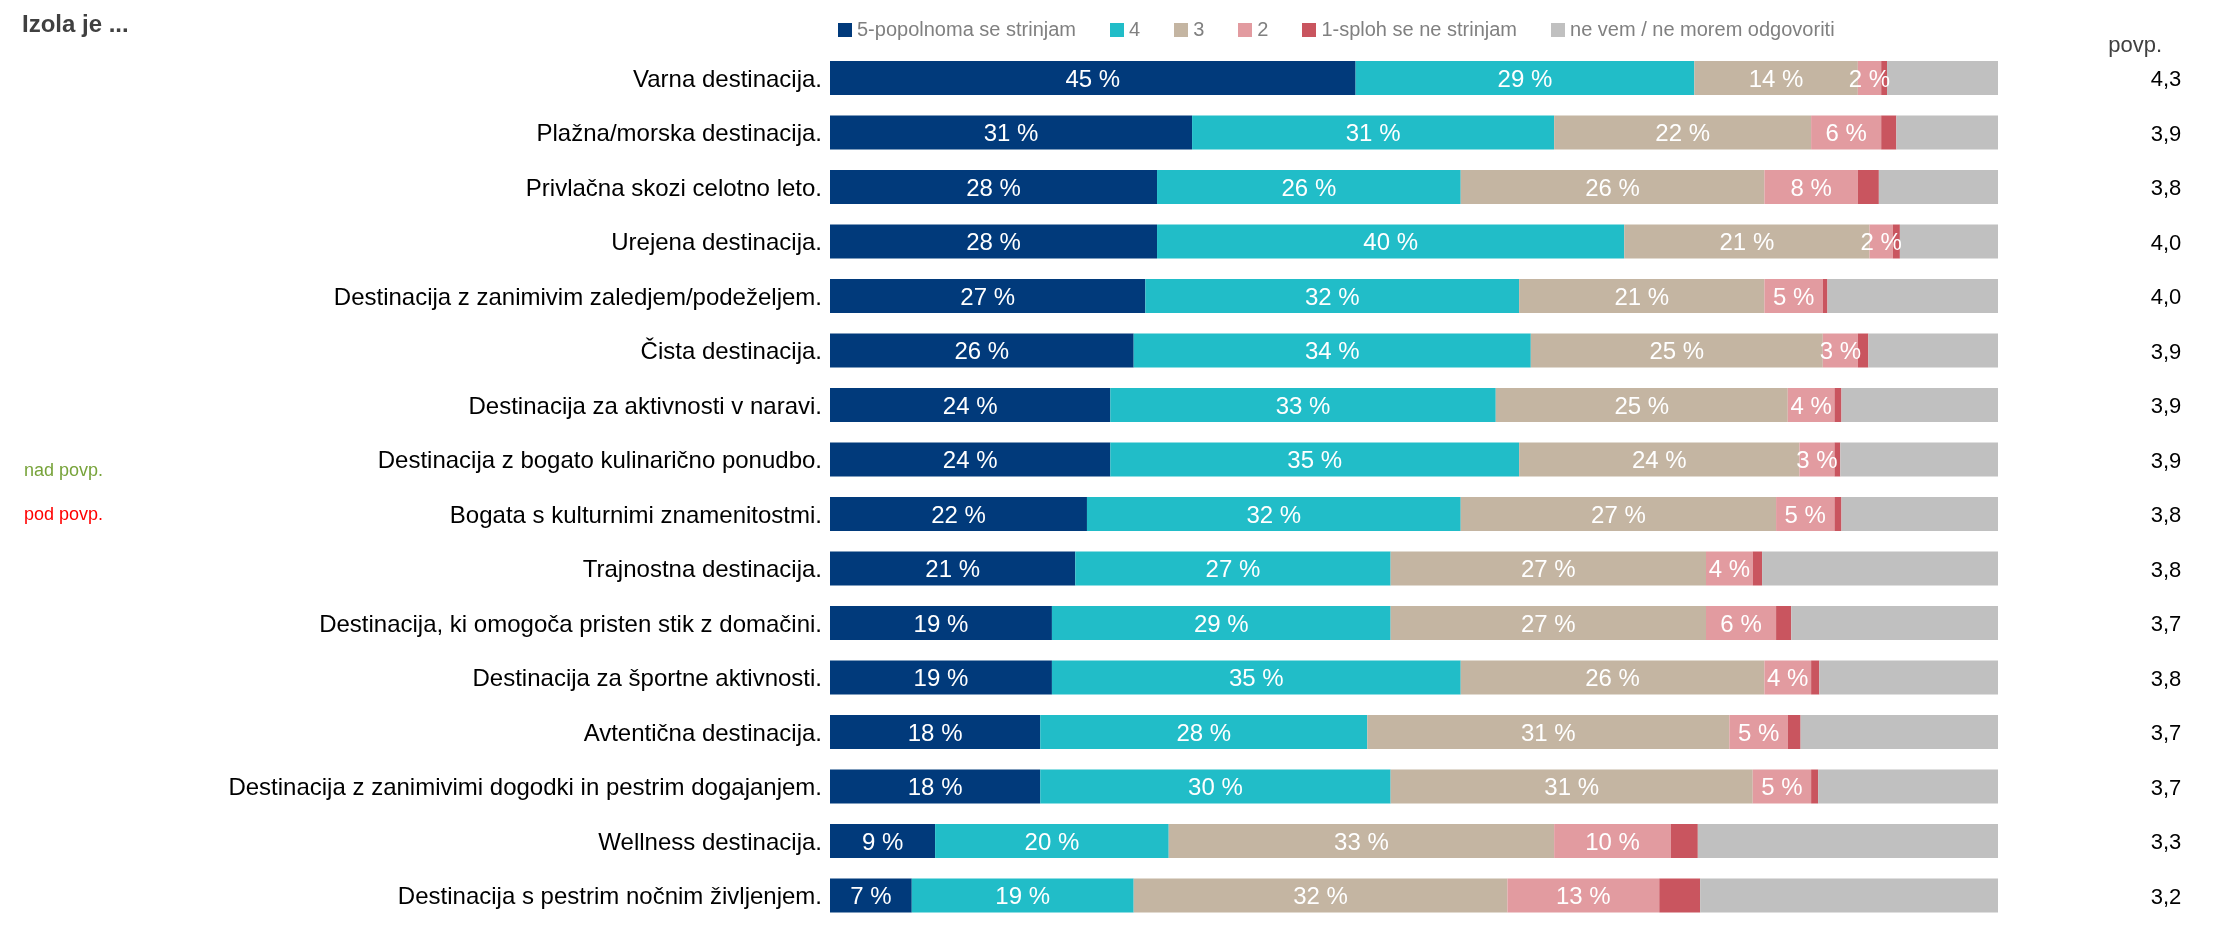 This screenshot has width=2226, height=943. I want to click on data-label: 22 %, so click(1682, 133).